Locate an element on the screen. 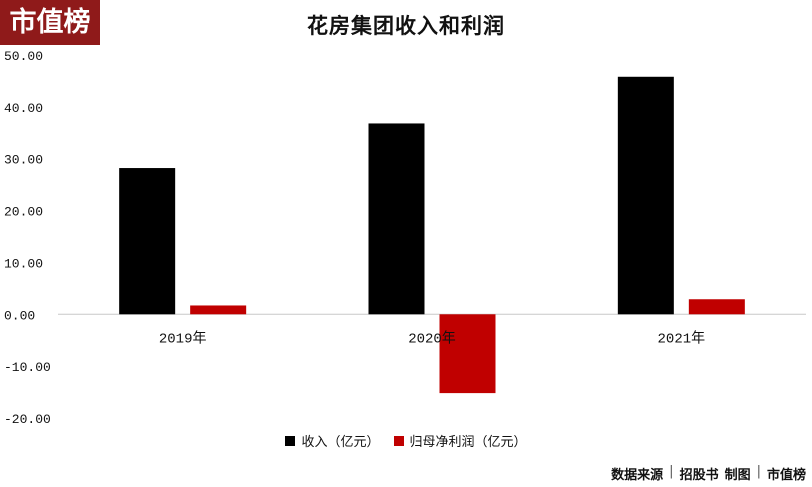 The width and height of the screenshot is (812, 487). y-tick-label: 50.00 is located at coordinates (23, 56).